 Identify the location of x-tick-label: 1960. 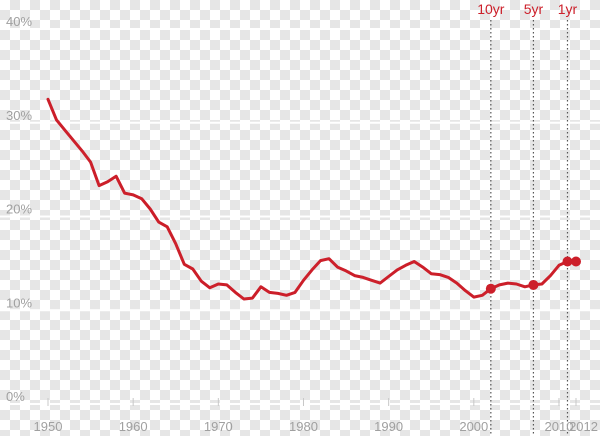
(133, 426).